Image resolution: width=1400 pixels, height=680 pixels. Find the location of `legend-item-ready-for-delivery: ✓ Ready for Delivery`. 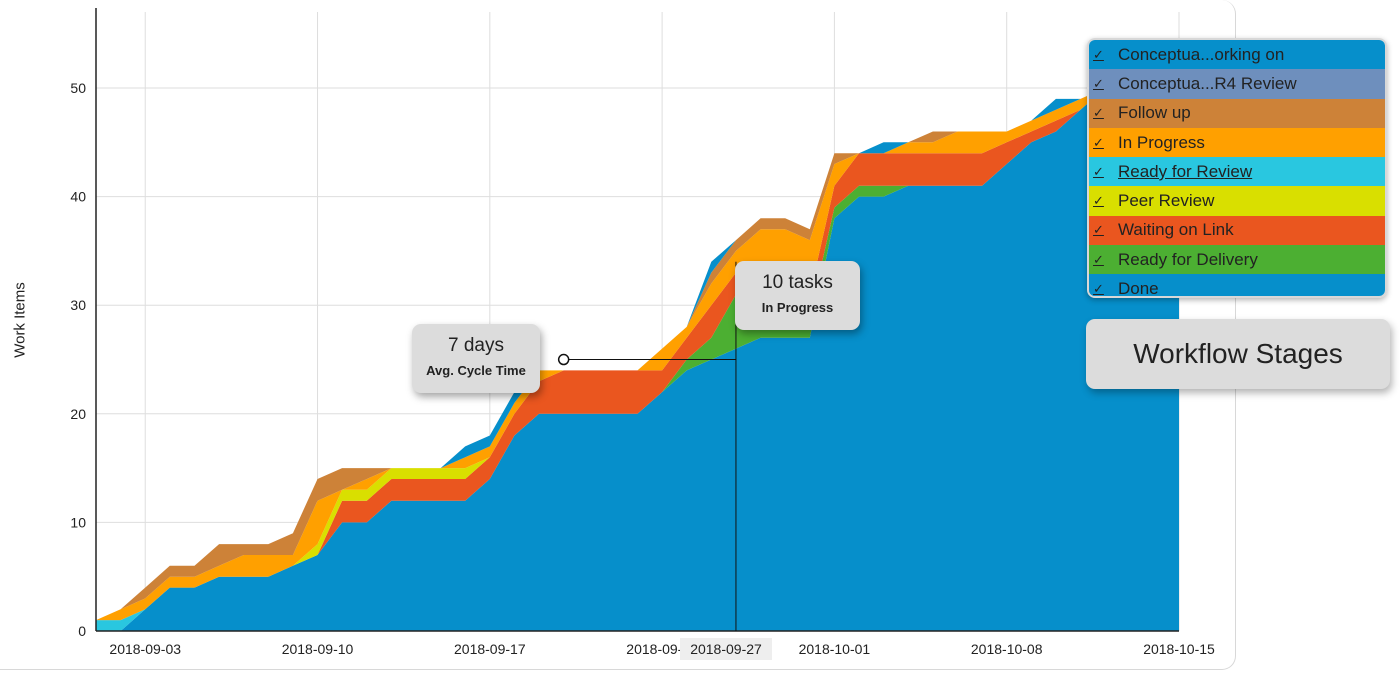

legend-item-ready-for-delivery: ✓ Ready for Delivery is located at coordinates (1237, 260).